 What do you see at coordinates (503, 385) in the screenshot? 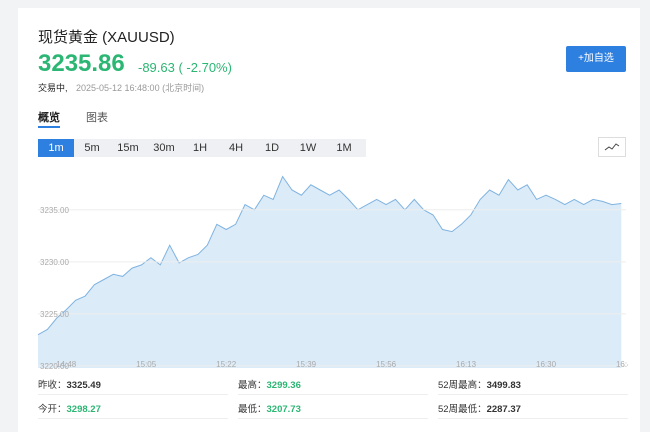
I see `stat-value: 3499.83` at bounding box center [503, 385].